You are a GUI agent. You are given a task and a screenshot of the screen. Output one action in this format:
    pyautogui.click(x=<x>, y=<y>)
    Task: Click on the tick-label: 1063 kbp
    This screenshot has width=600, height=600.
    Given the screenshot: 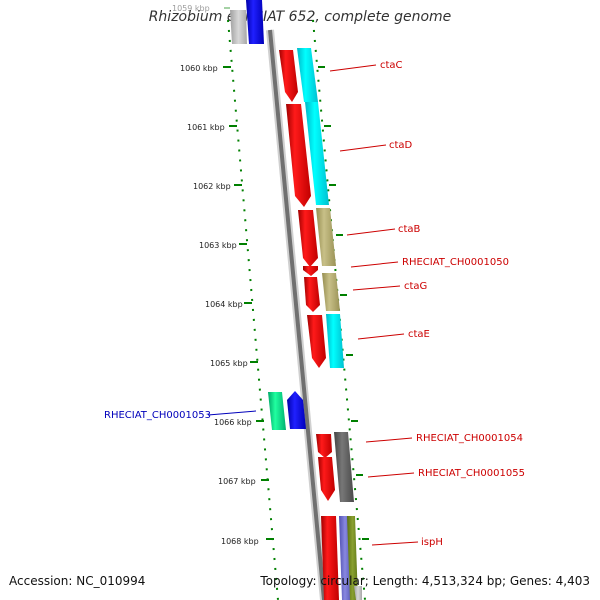 What is the action you would take?
    pyautogui.click(x=218, y=245)
    